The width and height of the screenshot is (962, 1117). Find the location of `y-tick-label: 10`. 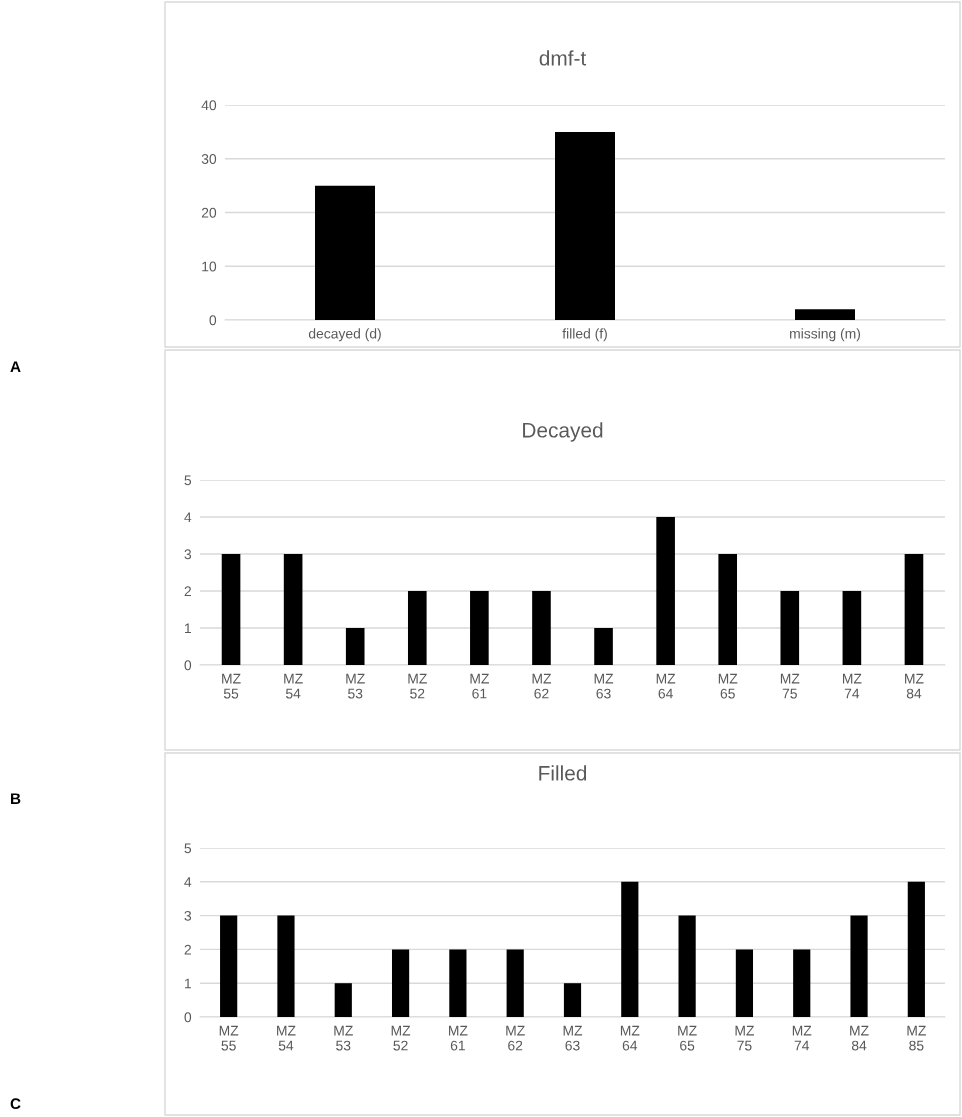

y-tick-label: 10 is located at coordinates (209, 266).